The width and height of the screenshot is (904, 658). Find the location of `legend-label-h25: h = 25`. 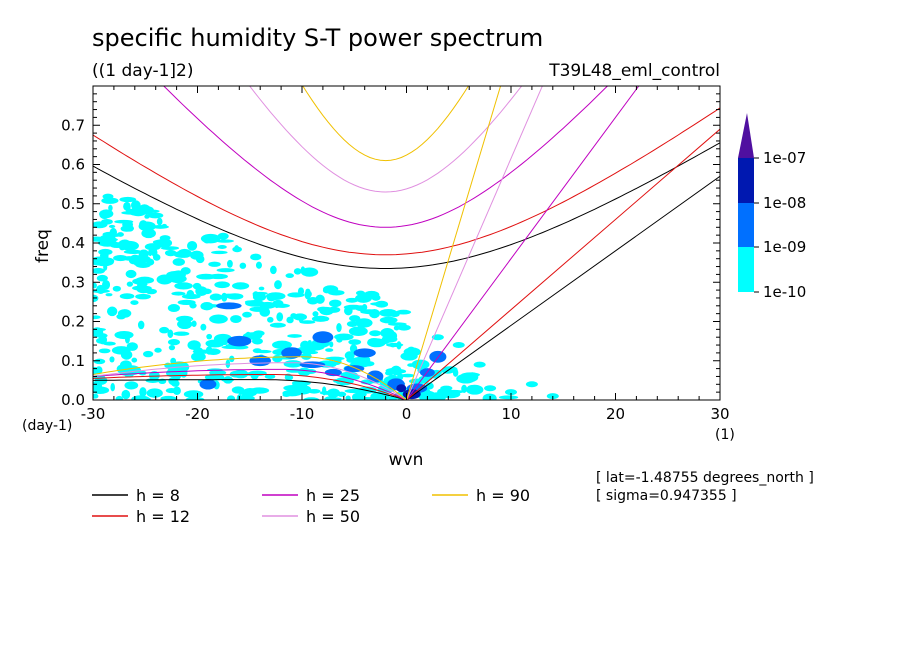

legend-label-h25: h = 25 is located at coordinates (333, 495).